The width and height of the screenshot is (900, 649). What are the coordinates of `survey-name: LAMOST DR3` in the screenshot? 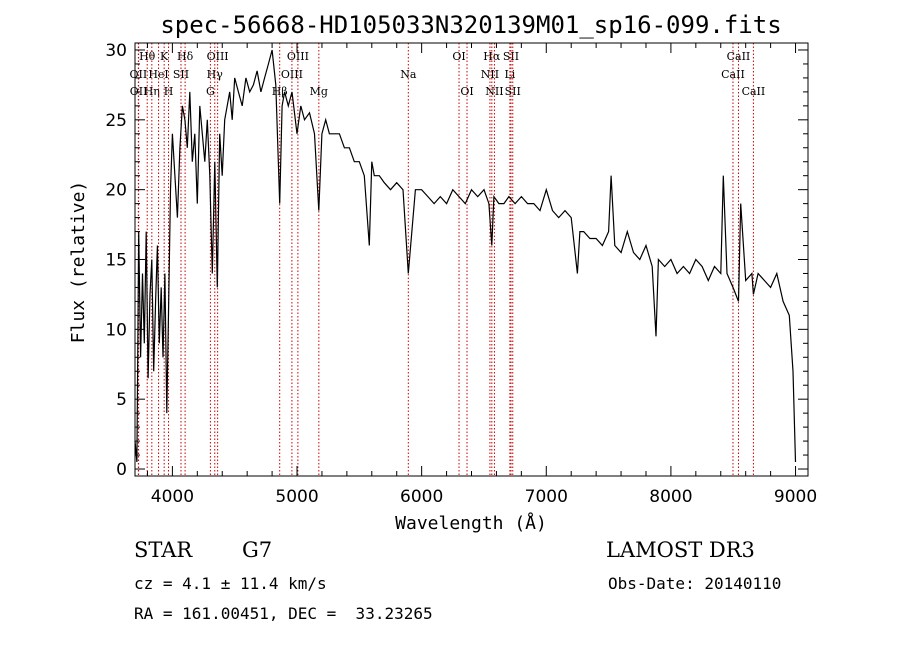 It's located at (680, 550).